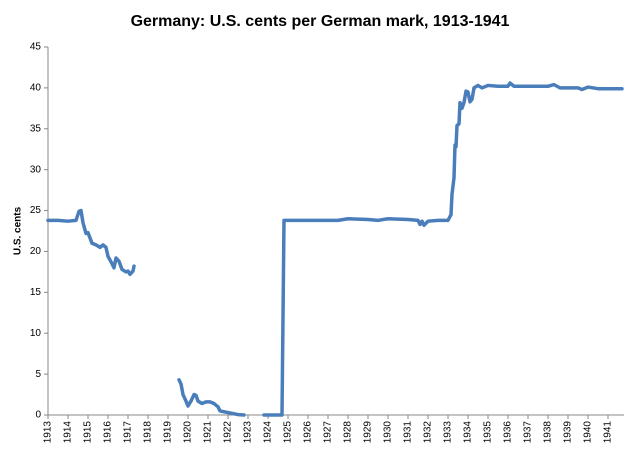  I want to click on x-tick-label: 1919, so click(168, 432).